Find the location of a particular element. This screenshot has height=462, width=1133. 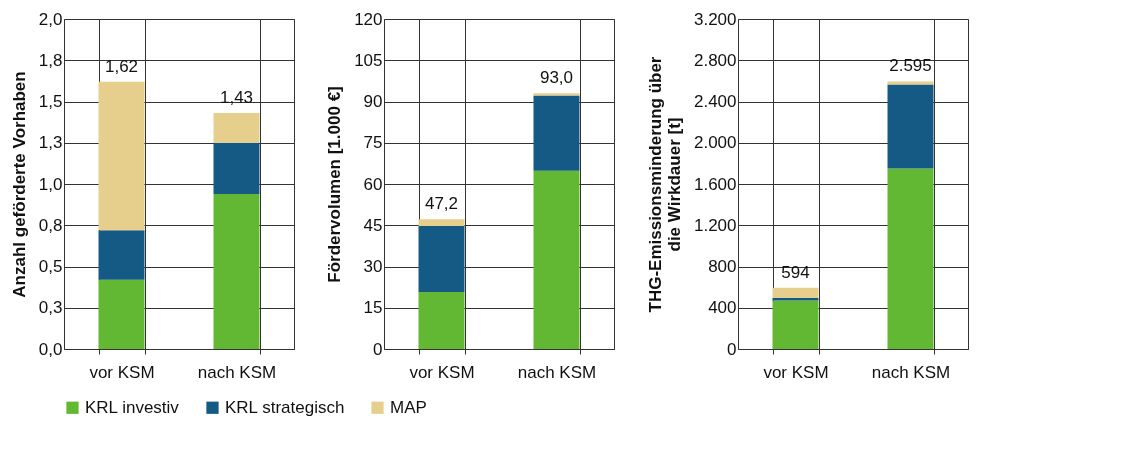

y-tick-label: 45 is located at coordinates (373, 225).